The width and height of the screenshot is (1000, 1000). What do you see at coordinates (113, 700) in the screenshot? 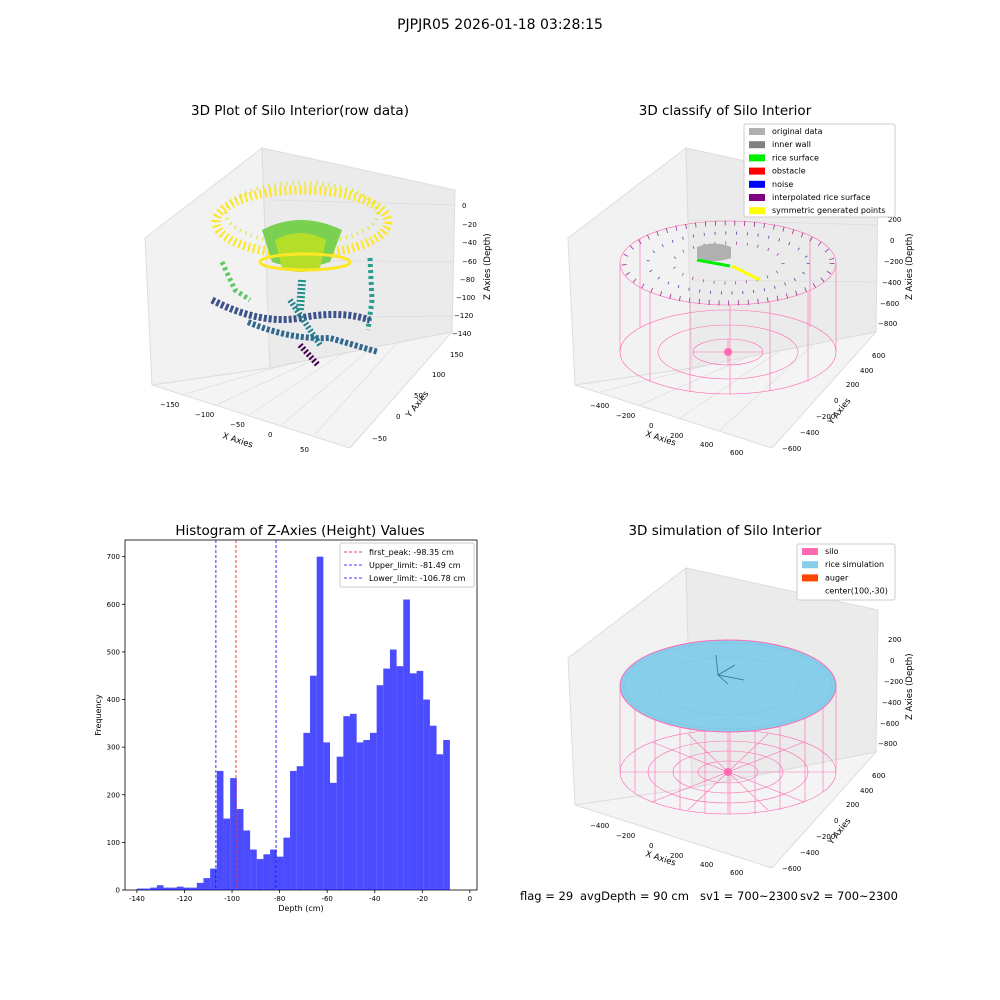
I see `y-tick-label: 400` at bounding box center [113, 700].